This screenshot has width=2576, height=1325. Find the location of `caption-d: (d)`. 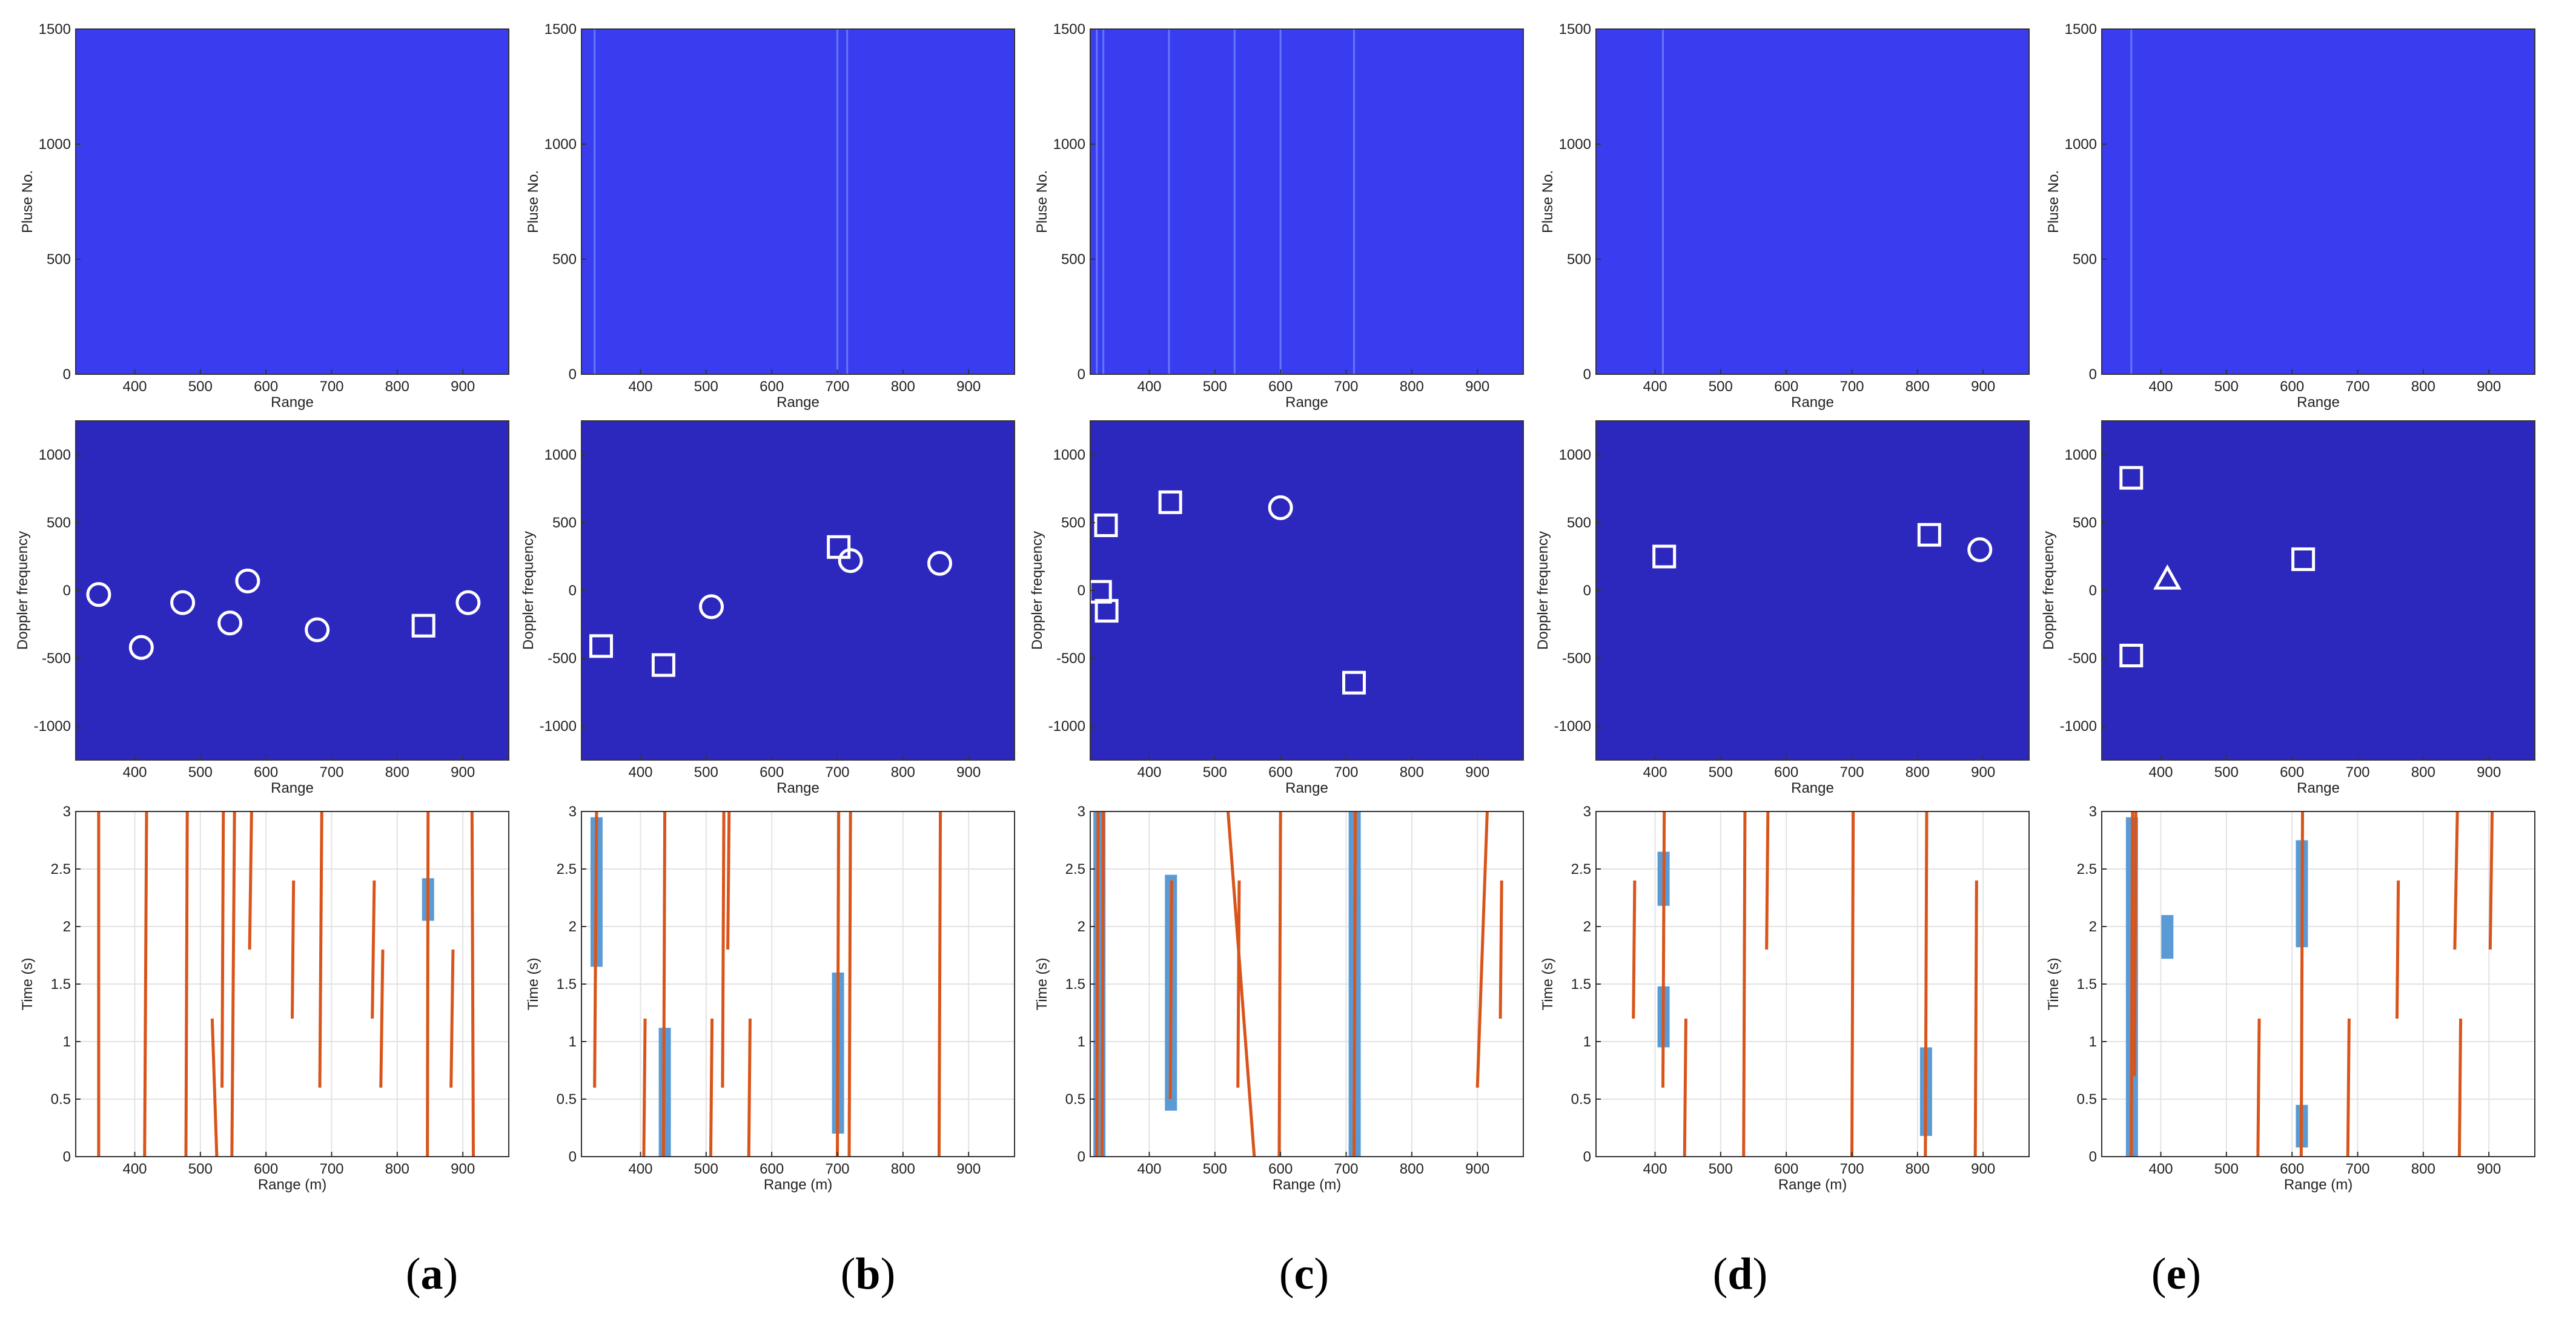

caption-d: (d) is located at coordinates (1740, 1274).